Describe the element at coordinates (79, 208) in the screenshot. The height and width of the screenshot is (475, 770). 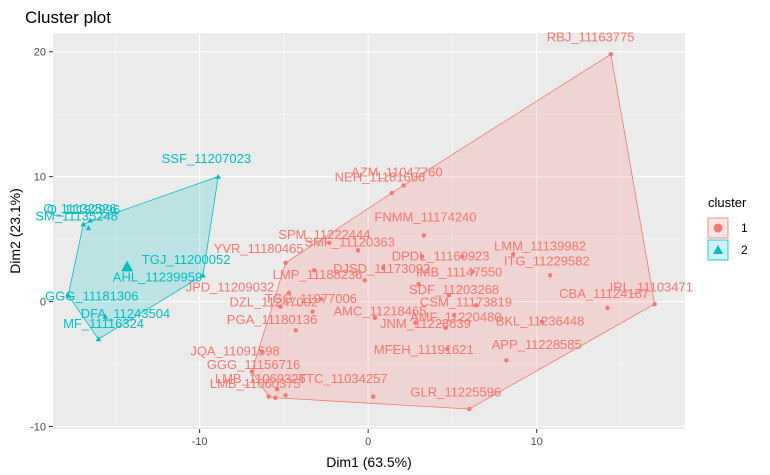
I see `point-label: O_11132526` at that location.